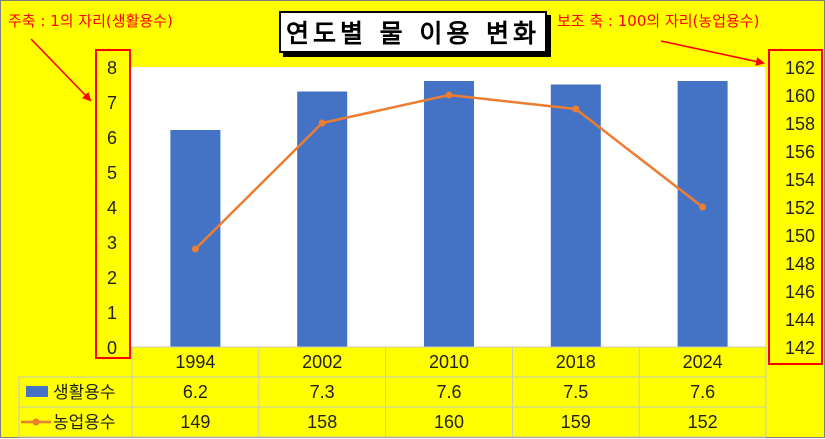 This screenshot has width=825, height=439. Describe the element at coordinates (112, 243) in the screenshot. I see `primary-axis-tick: 3` at that location.